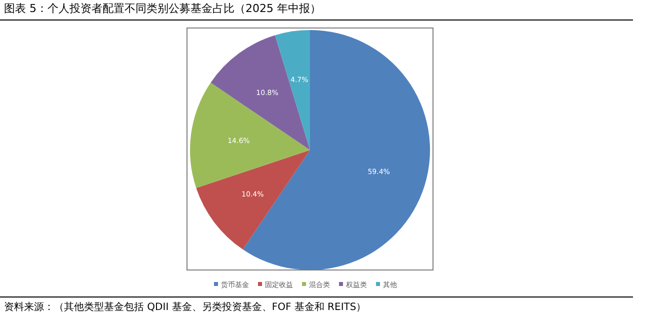 The width and height of the screenshot is (650, 318). I want to click on text: 资料来源：（其他类型基金包括 QDII 基金、另类投资基金、FOF 基金和 REITS）, so click(185, 307).